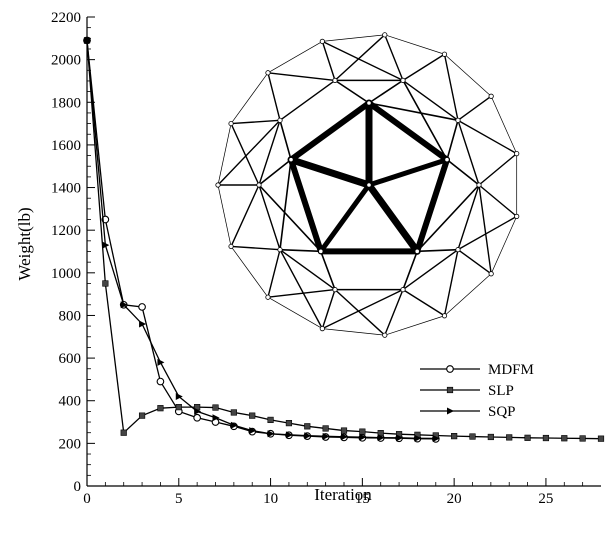 The image size is (611, 533). What do you see at coordinates (270, 499) in the screenshot?
I see `x-tick-label: 10` at bounding box center [270, 499].